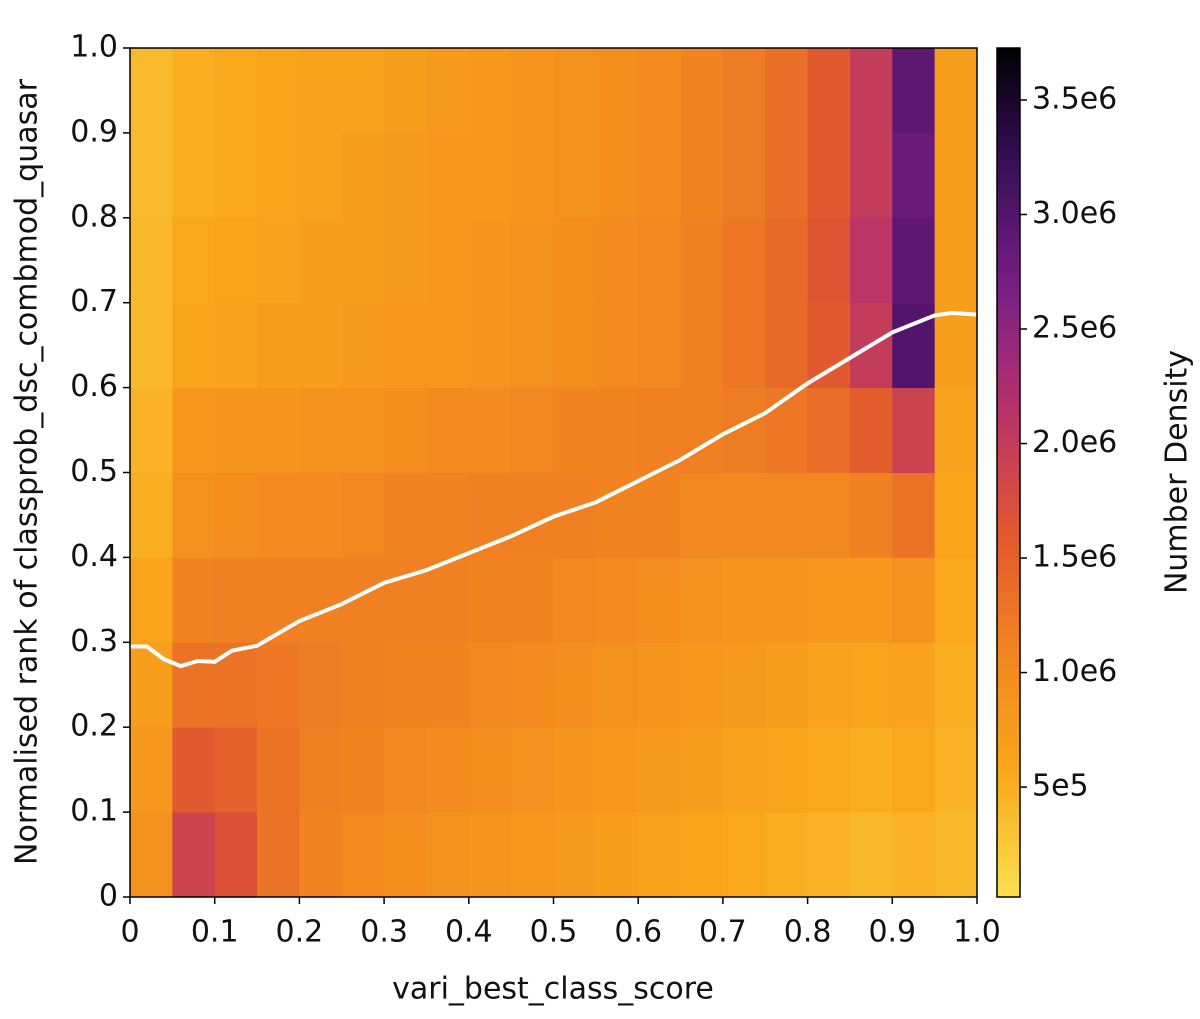 This screenshot has width=1200, height=1019. What do you see at coordinates (723, 932) in the screenshot?
I see `x-tick-label: 0.7` at bounding box center [723, 932].